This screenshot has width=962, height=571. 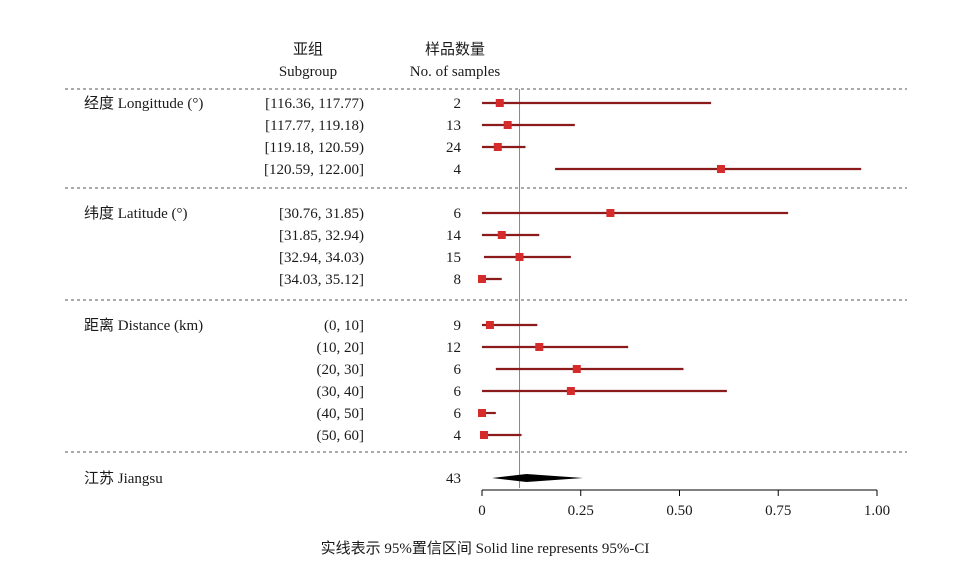 I want to click on x-tick-label: 0, so click(x=482, y=511).